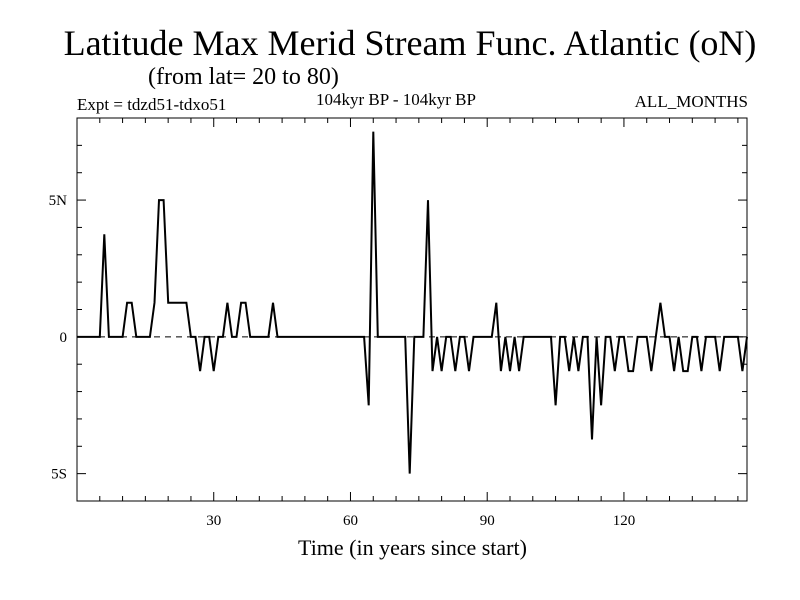 This screenshot has height=600, width=800. Describe the element at coordinates (243, 77) in the screenshot. I see `chart-subtitle: (from lat= 20 to 80)` at that location.